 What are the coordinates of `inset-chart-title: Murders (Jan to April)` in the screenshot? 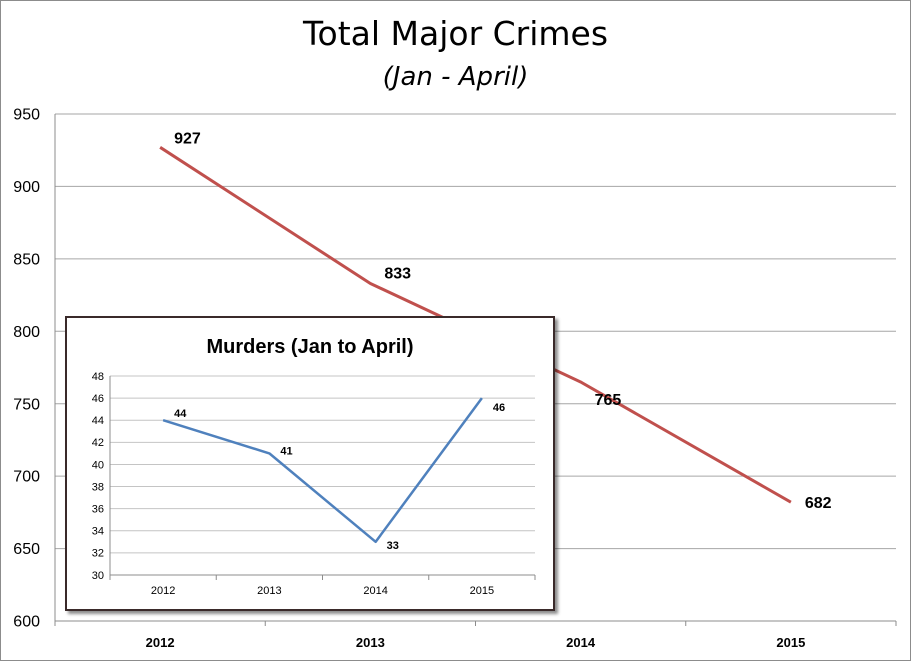 It's located at (310, 347).